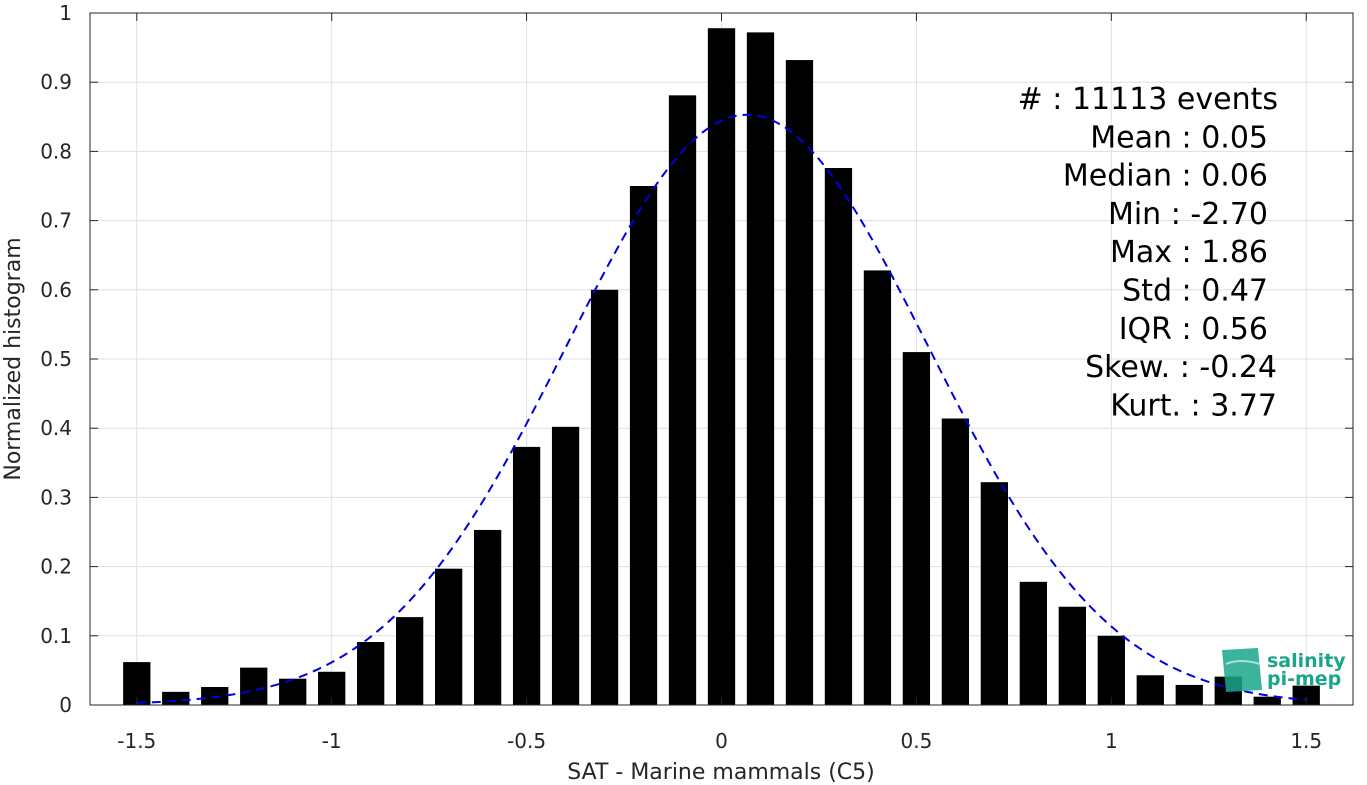  What do you see at coordinates (1243, 662) in the screenshot?
I see `logo-emblem-wave-icon` at bounding box center [1243, 662].